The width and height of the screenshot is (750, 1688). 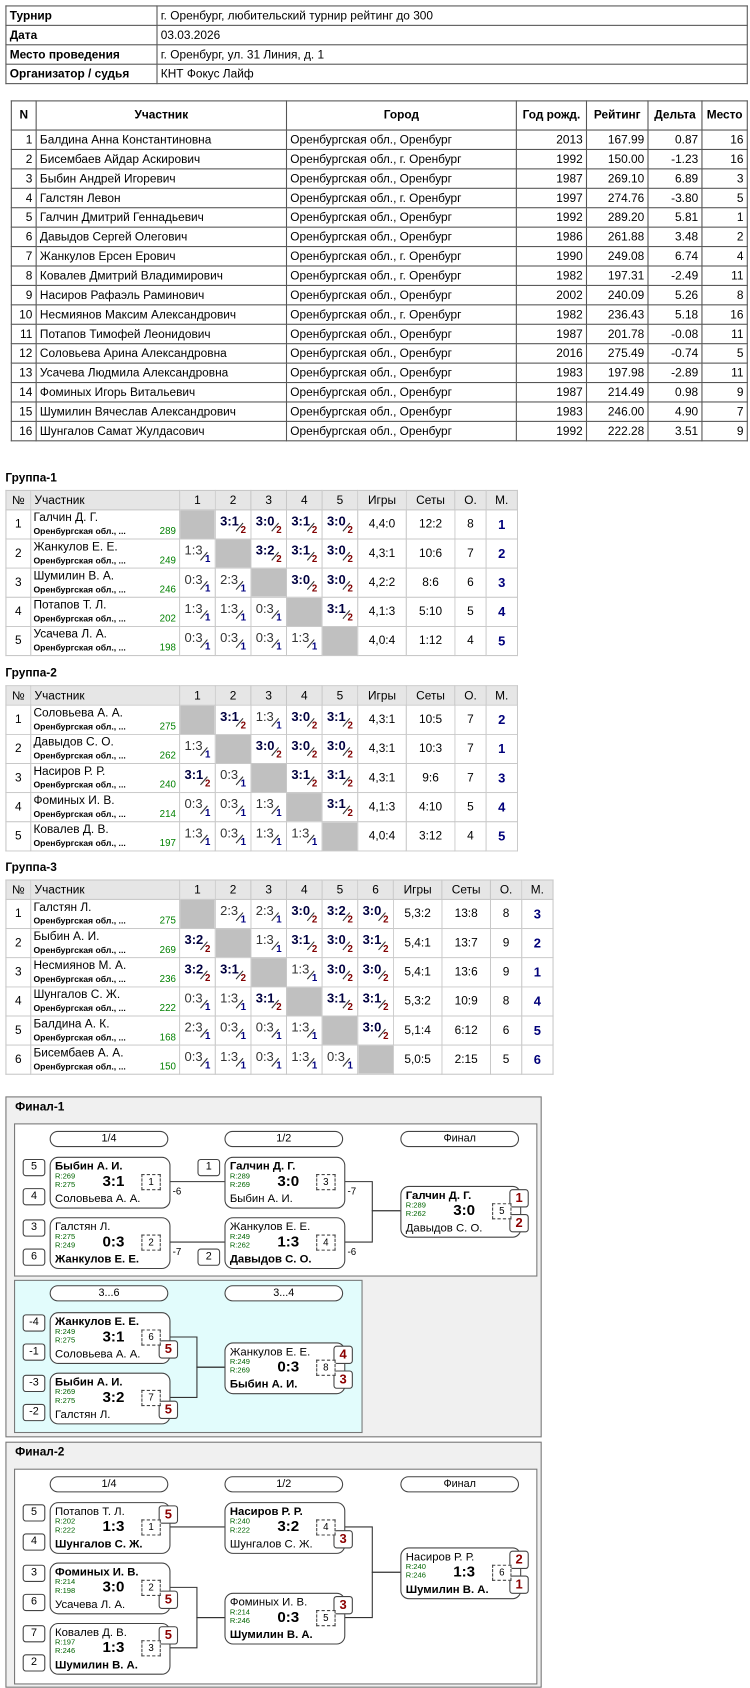 I want to click on participant-cell: 12, so click(x=23, y=353).